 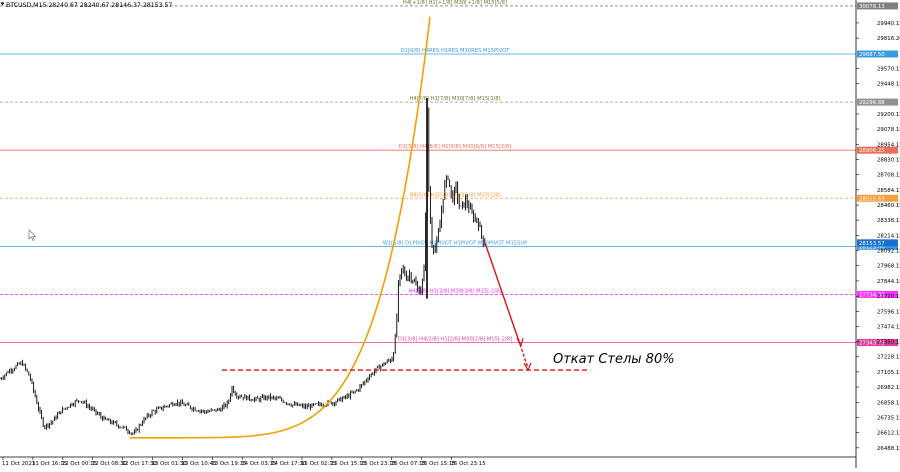 I want to click on y-tick-label: 28954.15, so click(x=888, y=145).